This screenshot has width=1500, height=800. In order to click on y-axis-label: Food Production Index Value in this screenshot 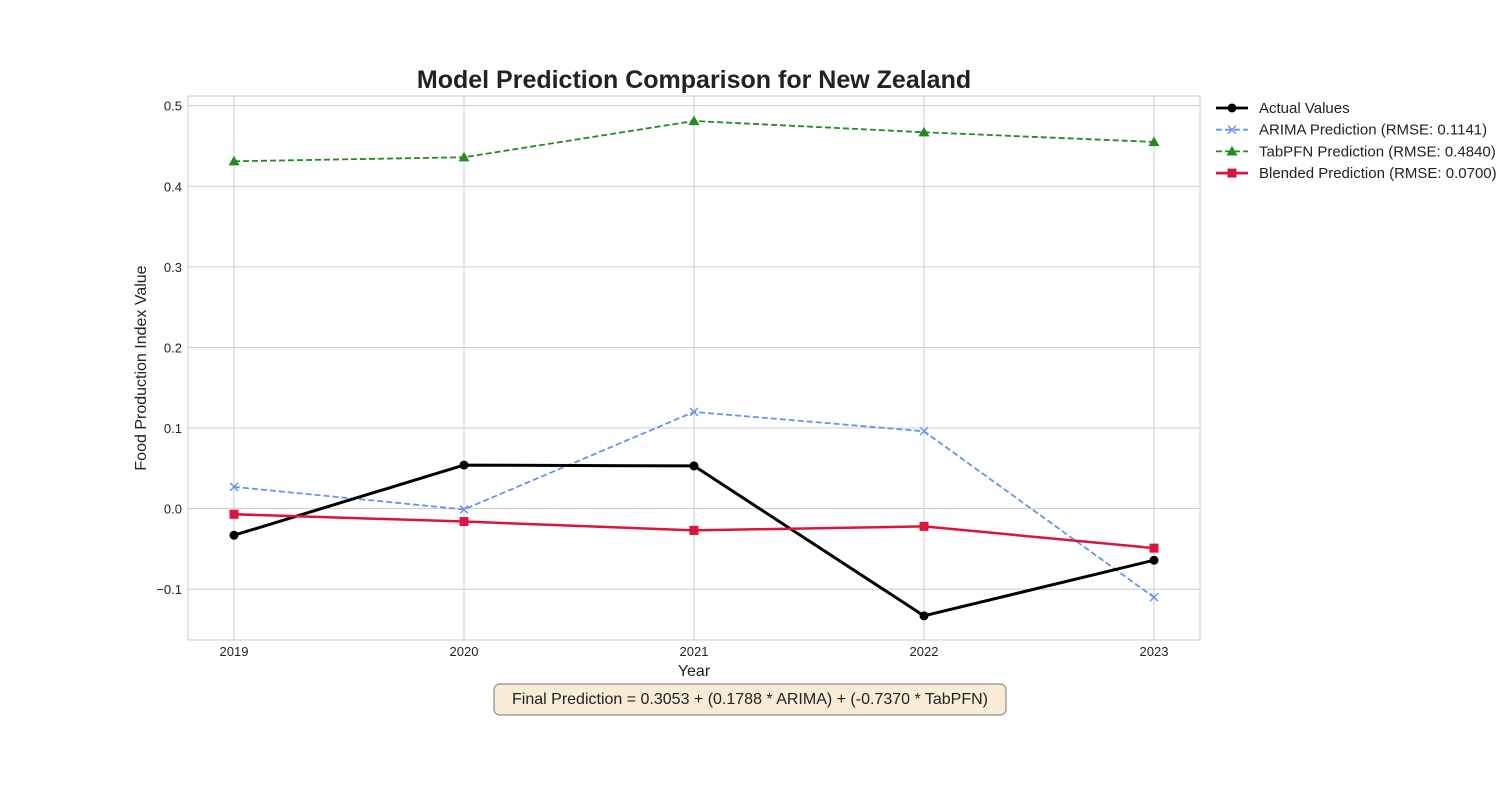, I will do `click(141, 367)`.